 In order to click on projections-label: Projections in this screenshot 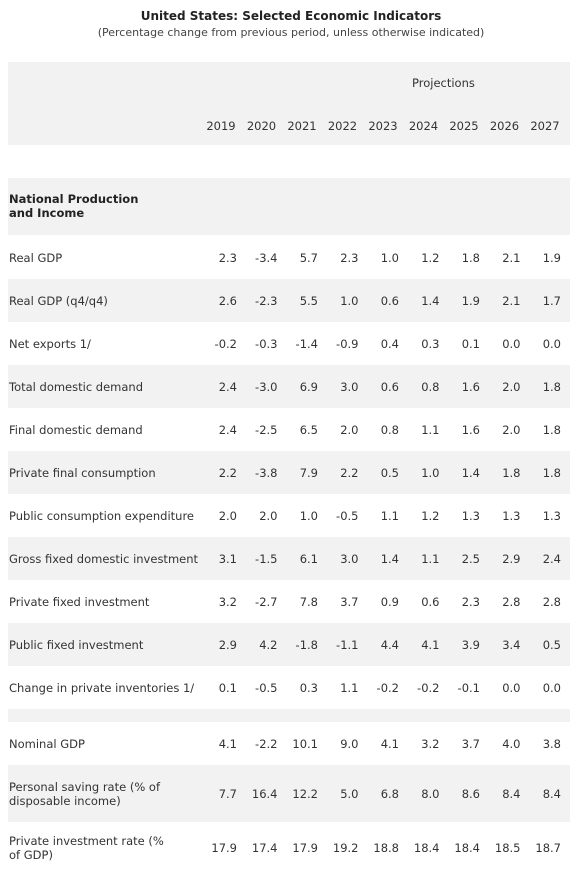, I will do `click(443, 83)`.